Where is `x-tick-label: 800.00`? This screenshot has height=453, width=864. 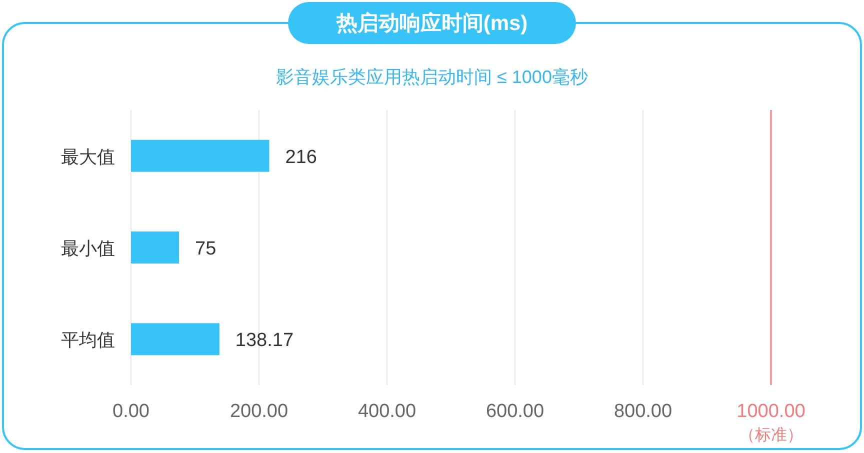
x-tick-label: 800.00 is located at coordinates (643, 411).